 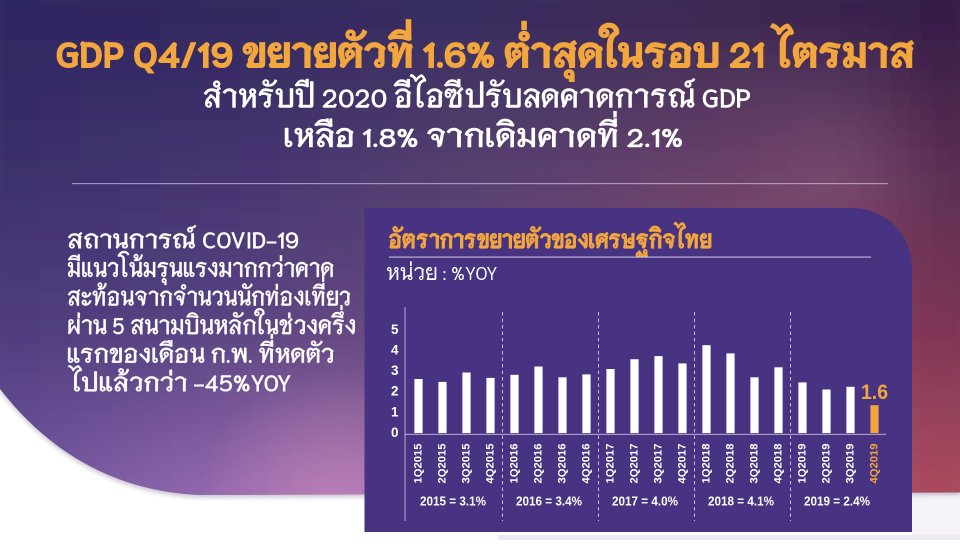 I want to click on svg-text: 3, so click(x=395, y=370).